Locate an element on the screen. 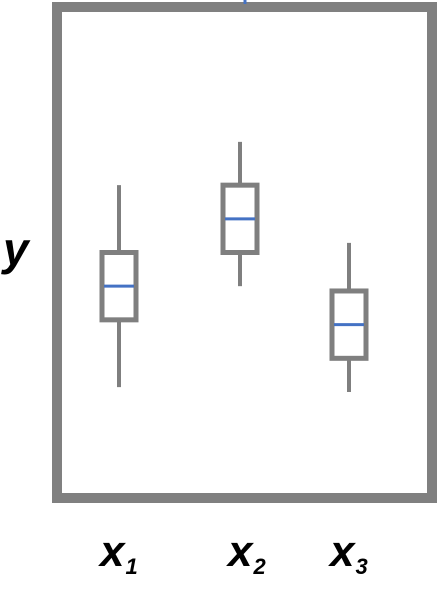 The width and height of the screenshot is (442, 596). x-tick-label-3: x3 is located at coordinates (349, 553).